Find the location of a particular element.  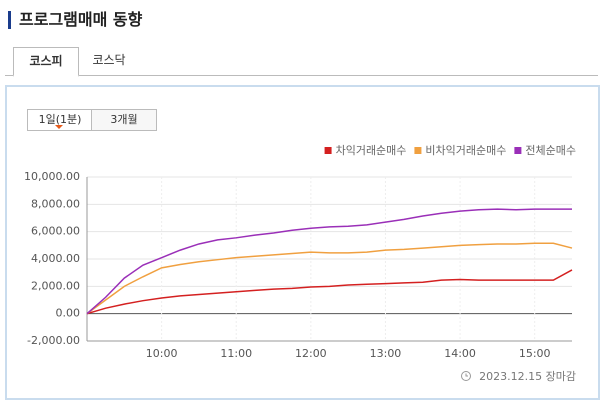

x-tick-label: 15:00 is located at coordinates (535, 353).